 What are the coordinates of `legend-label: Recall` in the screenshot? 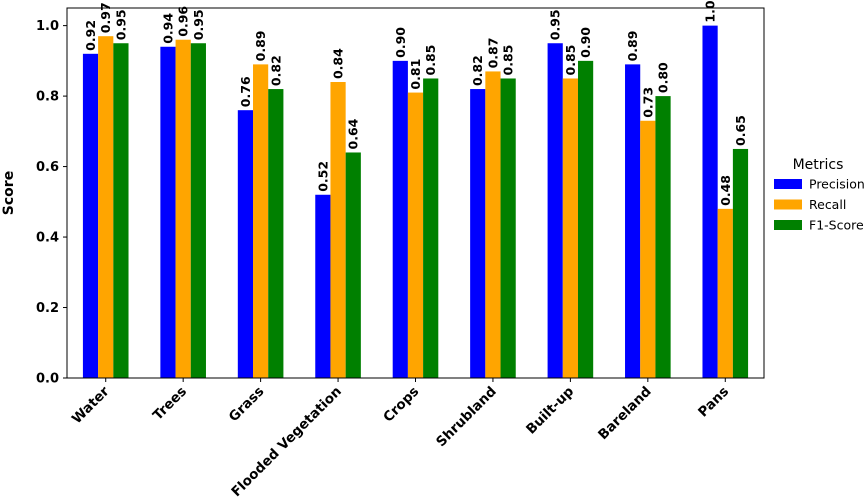 It's located at (827, 204).